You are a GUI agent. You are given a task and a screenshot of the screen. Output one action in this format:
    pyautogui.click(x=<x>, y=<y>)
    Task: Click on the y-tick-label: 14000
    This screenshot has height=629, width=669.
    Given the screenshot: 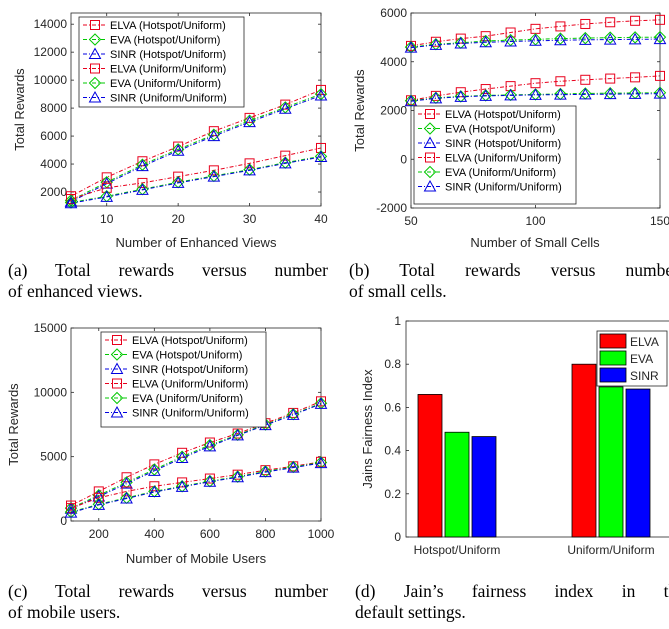 What is the action you would take?
    pyautogui.click(x=51, y=24)
    